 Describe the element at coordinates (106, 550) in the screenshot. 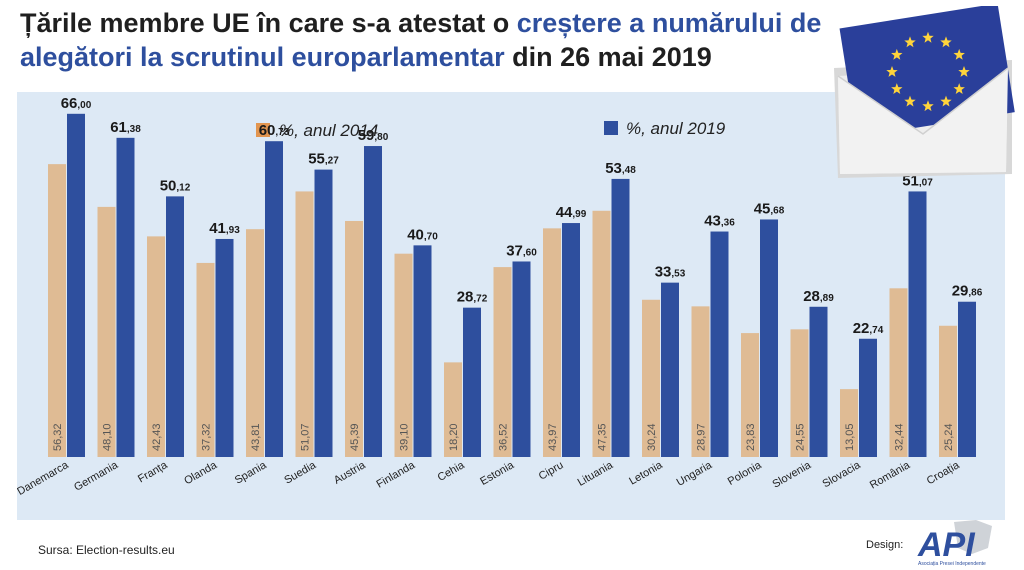

I see `source-note: Sursa: Election-results.eu` at that location.